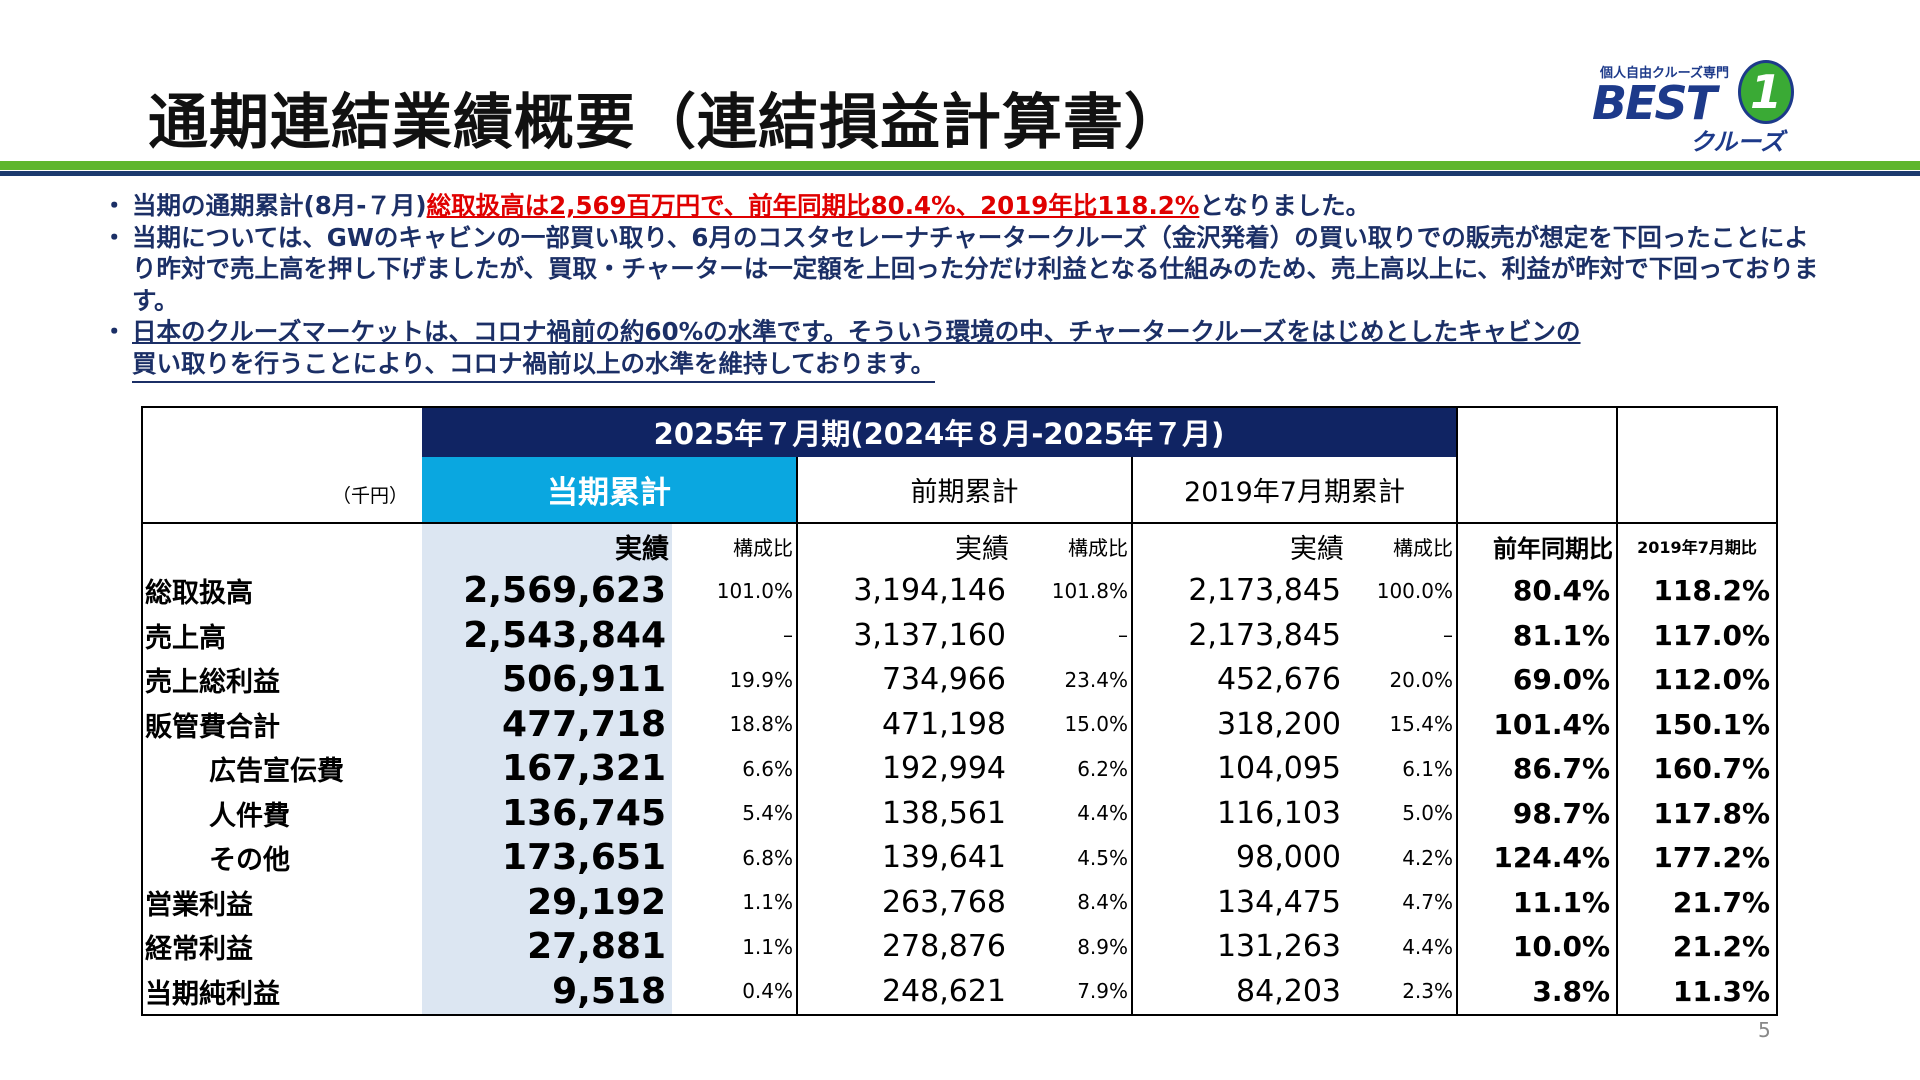 This screenshot has width=1920, height=1080. Describe the element at coordinates (1536, 679) in the screenshot. I see `yoy-ratio: 69.0%` at that location.